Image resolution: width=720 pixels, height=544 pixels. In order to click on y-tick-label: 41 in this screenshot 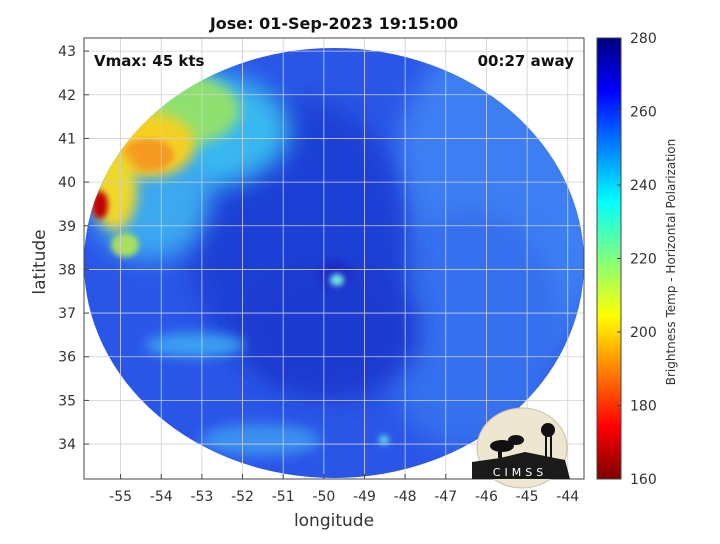, I will do `click(67, 139)`.